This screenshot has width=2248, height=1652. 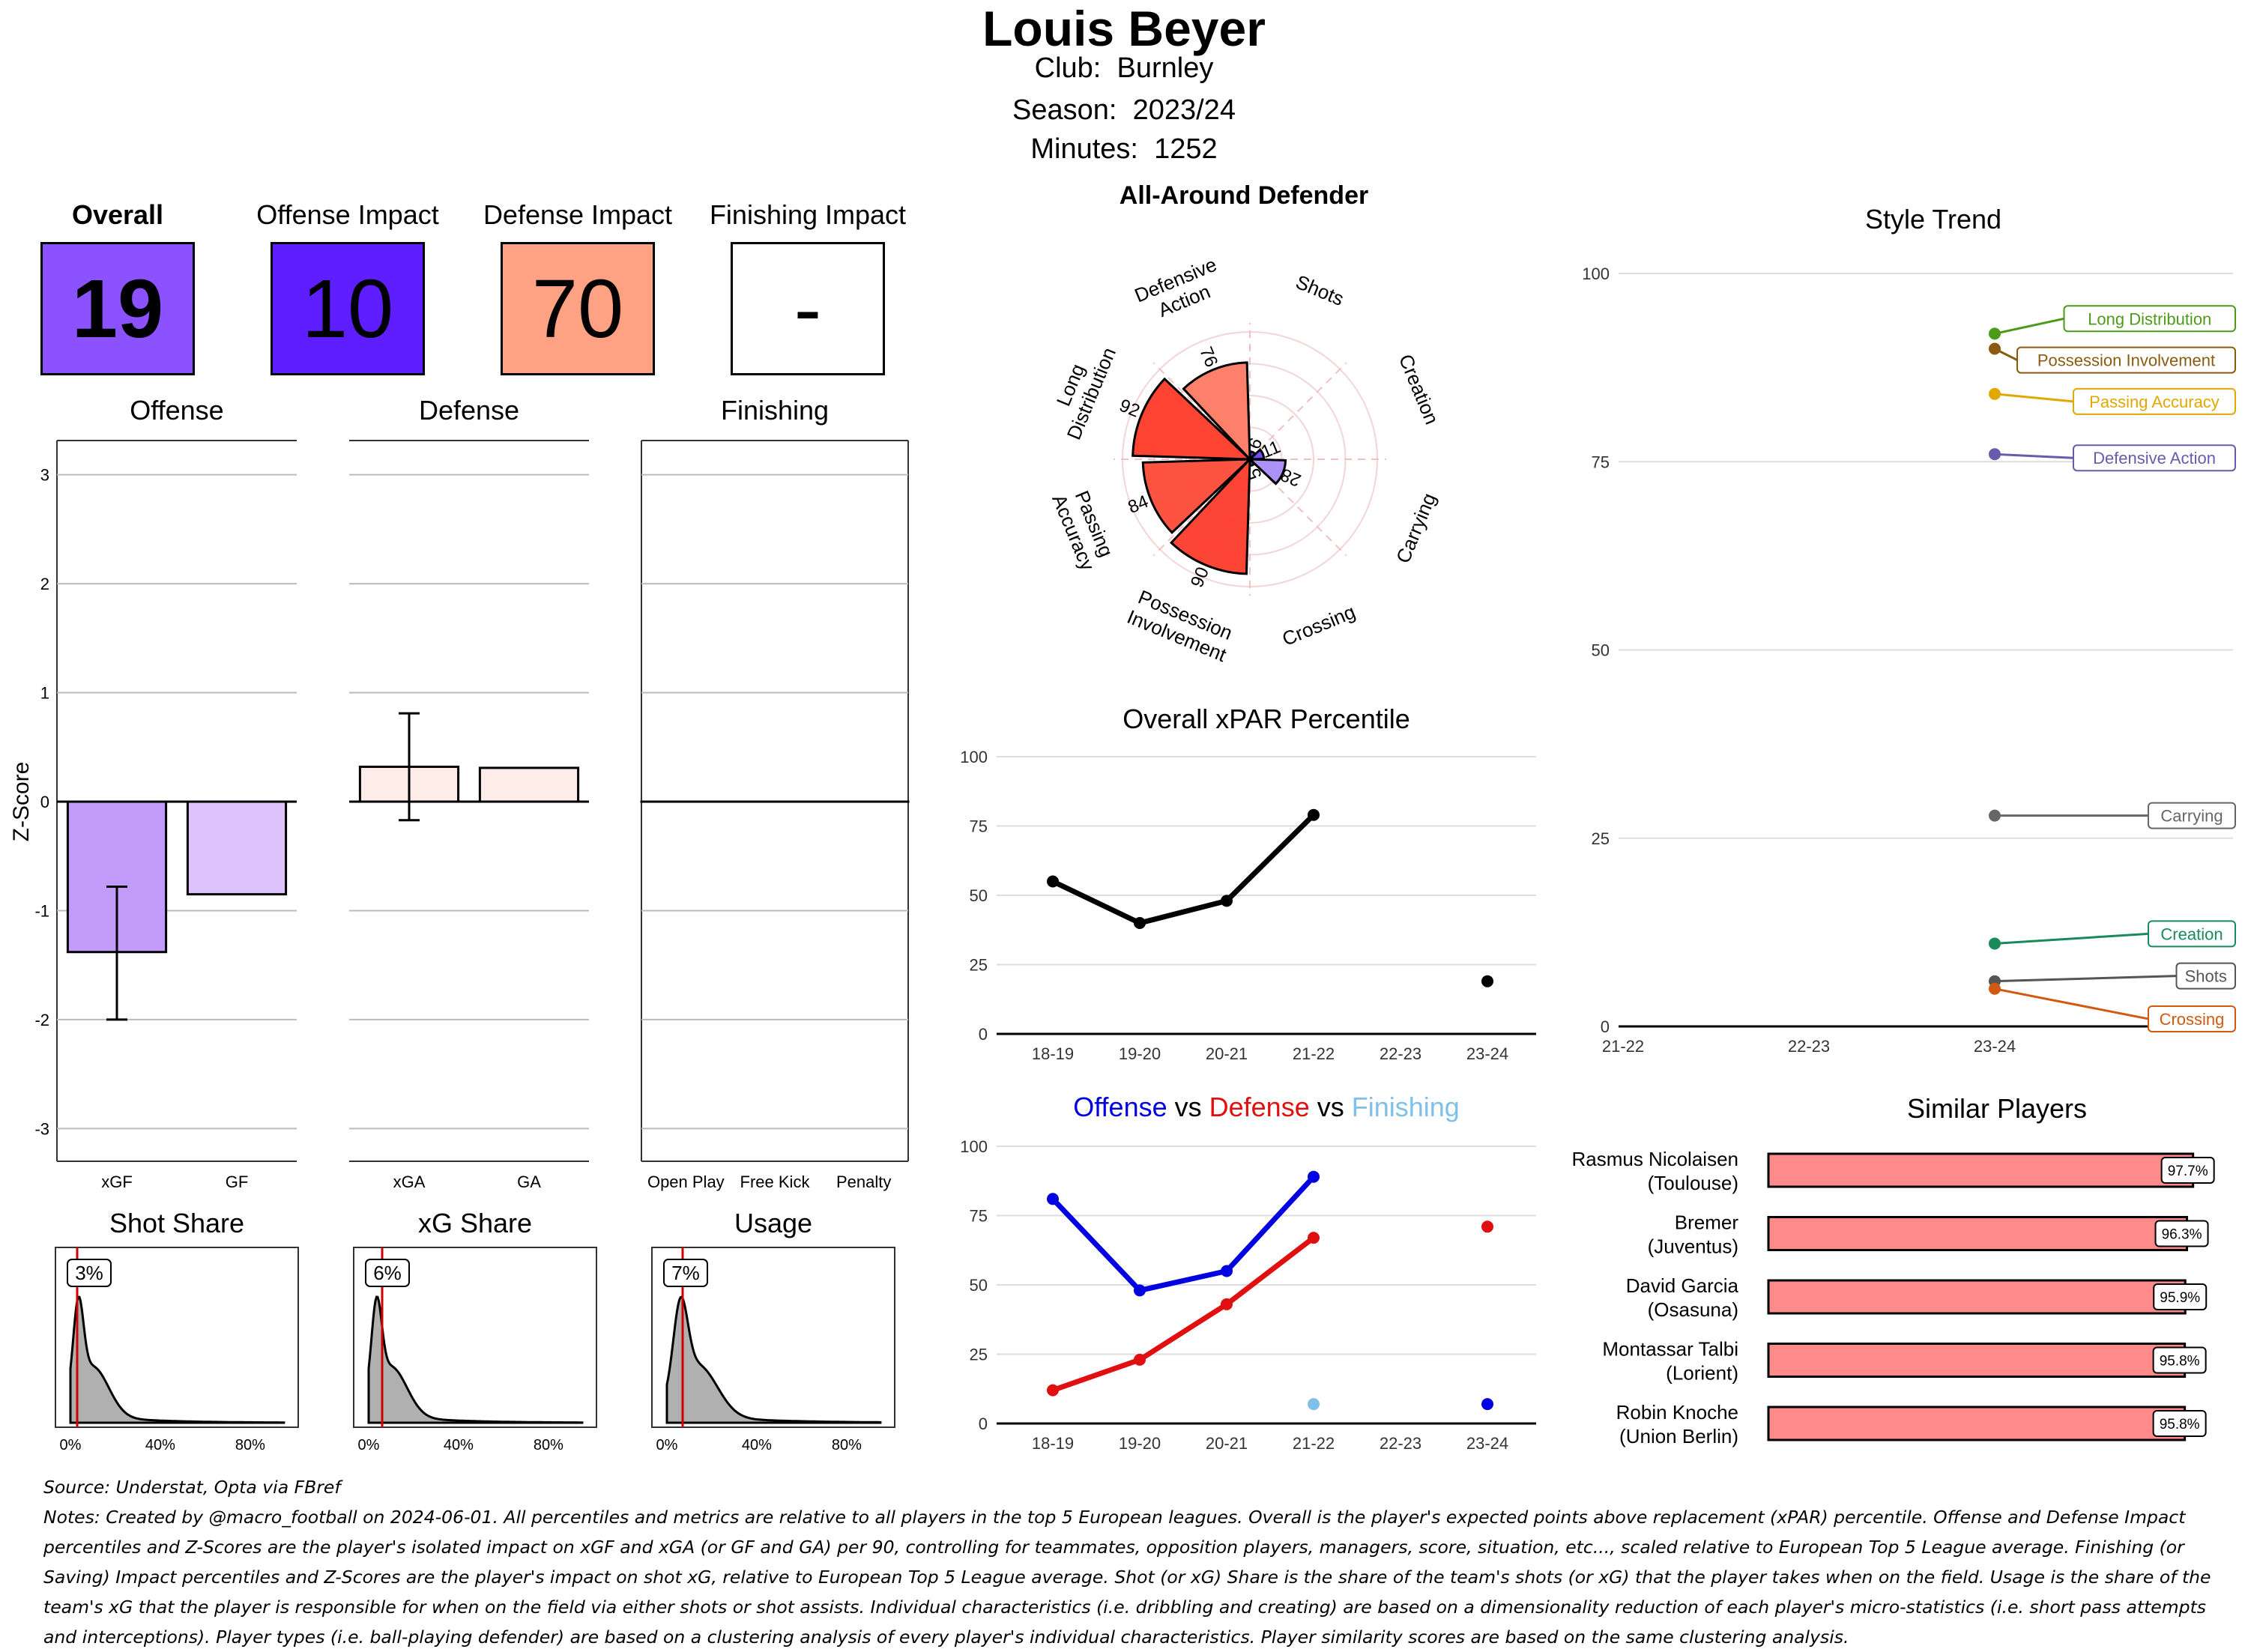 What do you see at coordinates (1693, 1309) in the screenshot?
I see `player-club: (Osasuna)` at bounding box center [1693, 1309].